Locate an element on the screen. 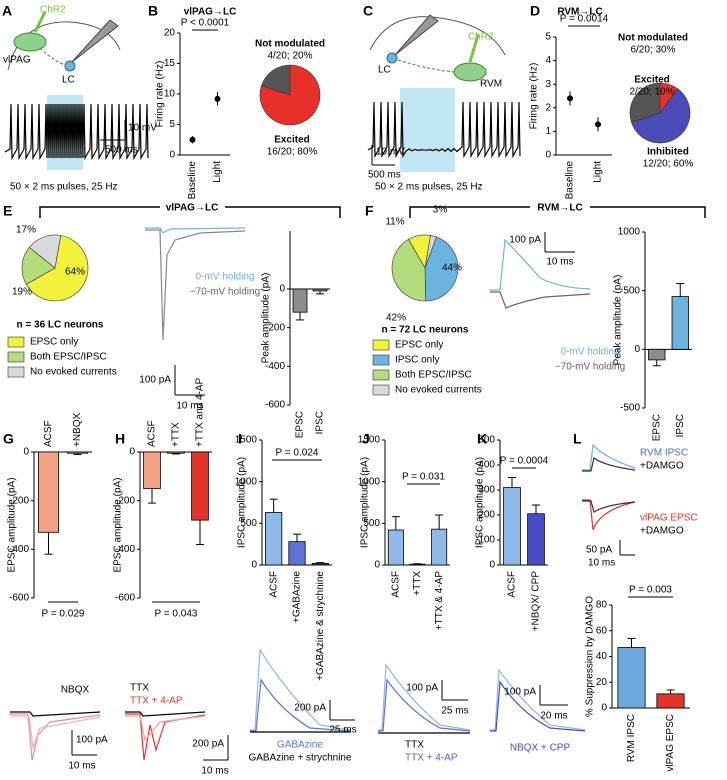 Image resolution: width=727 pixels, height=780 pixels. y-tick-label: 80 is located at coordinates (602, 605).